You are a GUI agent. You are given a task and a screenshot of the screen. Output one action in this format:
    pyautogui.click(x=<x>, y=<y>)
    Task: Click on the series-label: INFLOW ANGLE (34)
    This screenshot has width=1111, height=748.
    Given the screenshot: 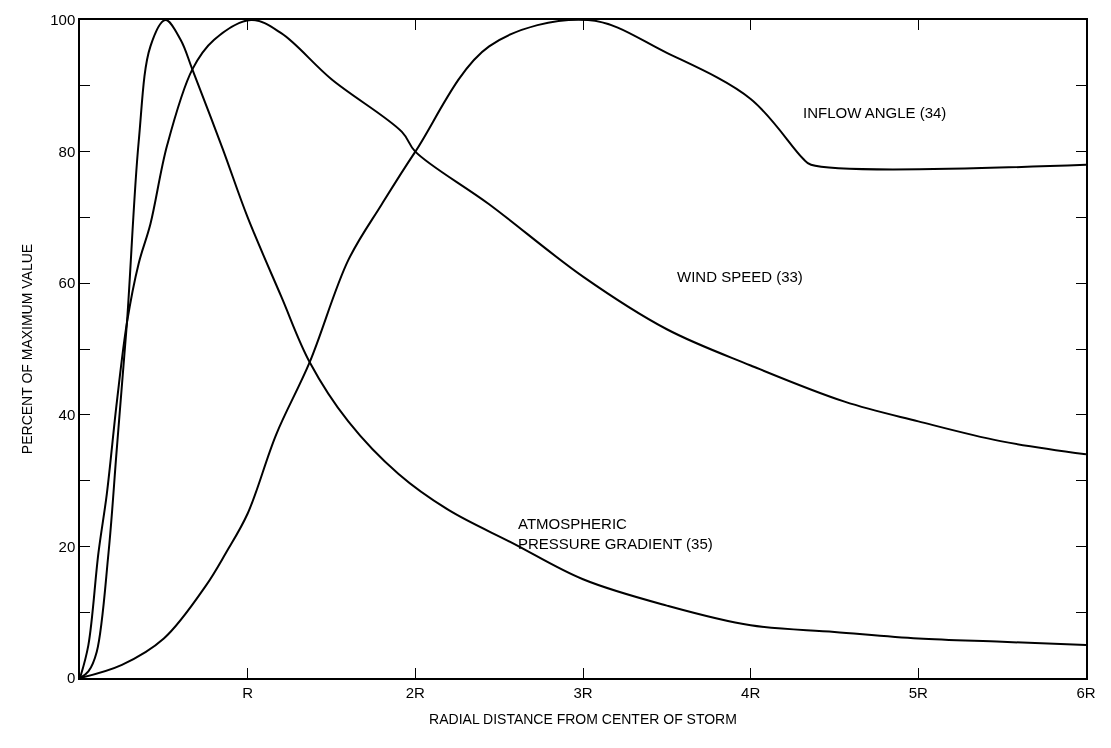 What is the action you would take?
    pyautogui.click(x=875, y=112)
    